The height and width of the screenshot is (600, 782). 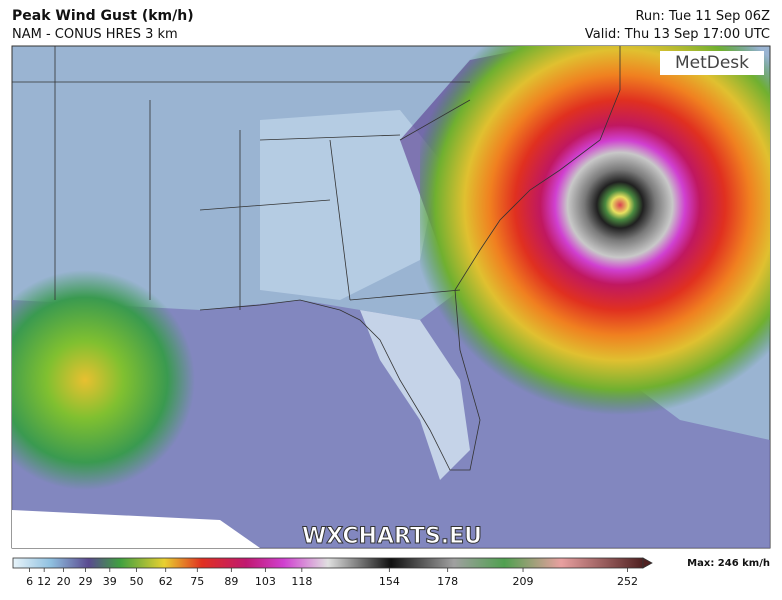 What do you see at coordinates (137, 581) in the screenshot?
I see `colorbar-tick-label: 50` at bounding box center [137, 581].